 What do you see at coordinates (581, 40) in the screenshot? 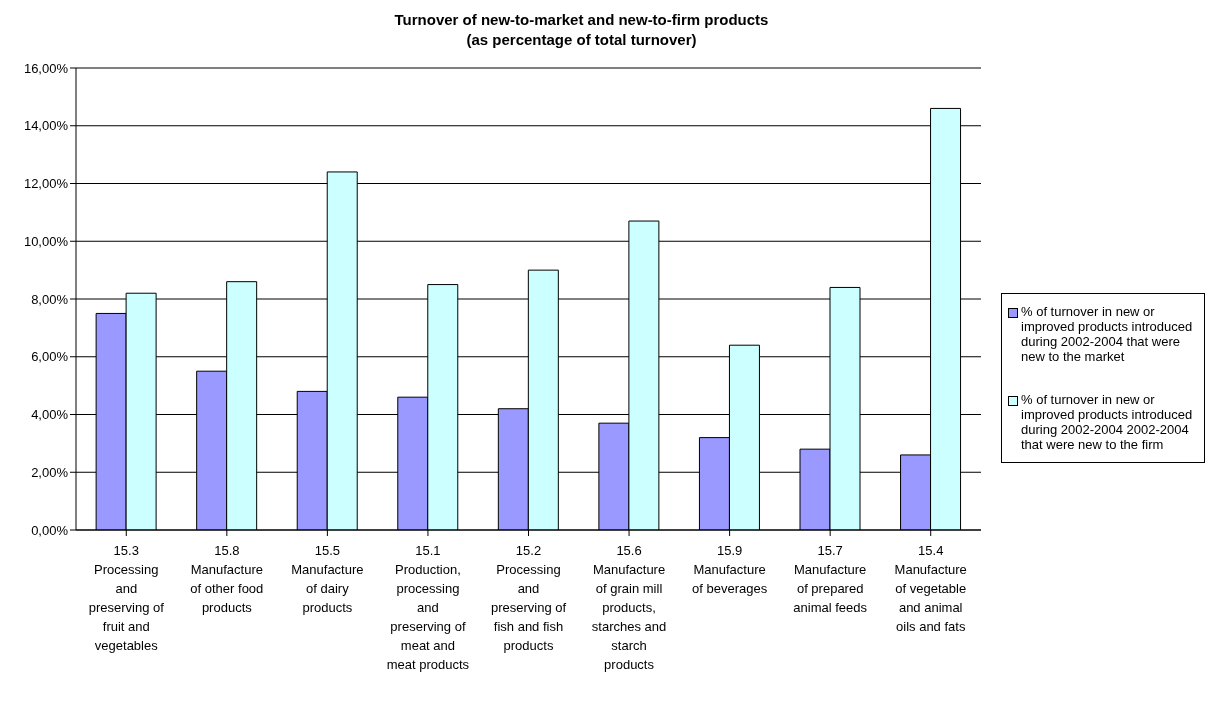
I see `chart-subtitle: (as percentage of total turnover)` at bounding box center [581, 40].